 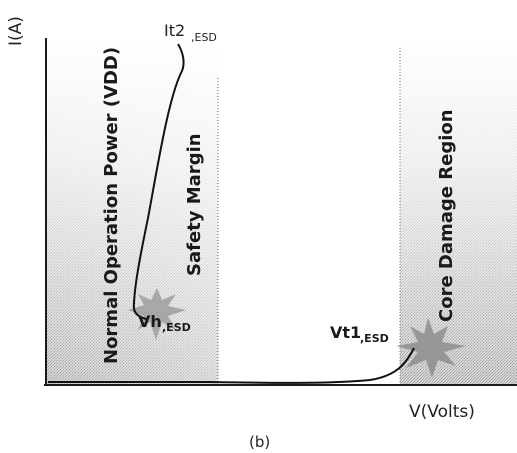 I want to click on vt1-burst-shape, so click(x=431, y=348).